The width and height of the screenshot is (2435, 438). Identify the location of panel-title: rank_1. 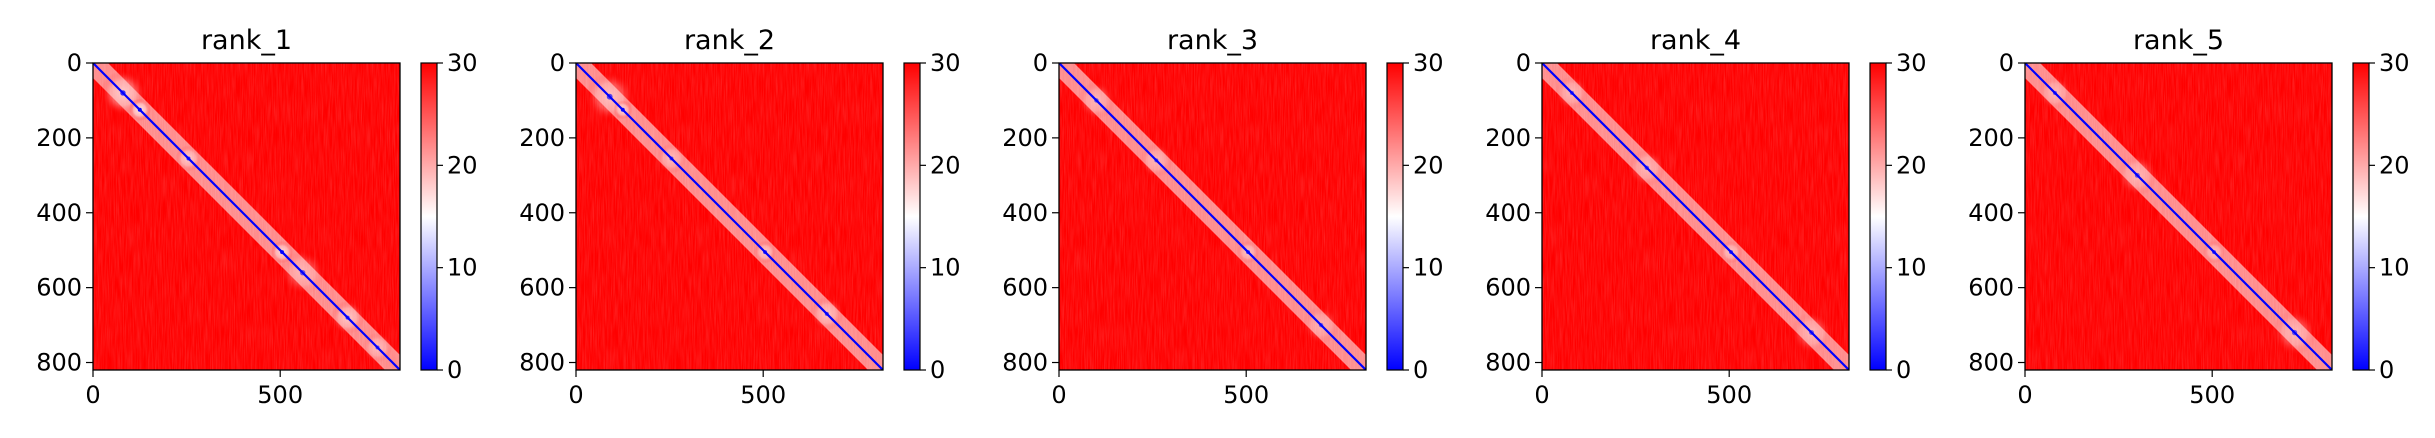
(246, 40).